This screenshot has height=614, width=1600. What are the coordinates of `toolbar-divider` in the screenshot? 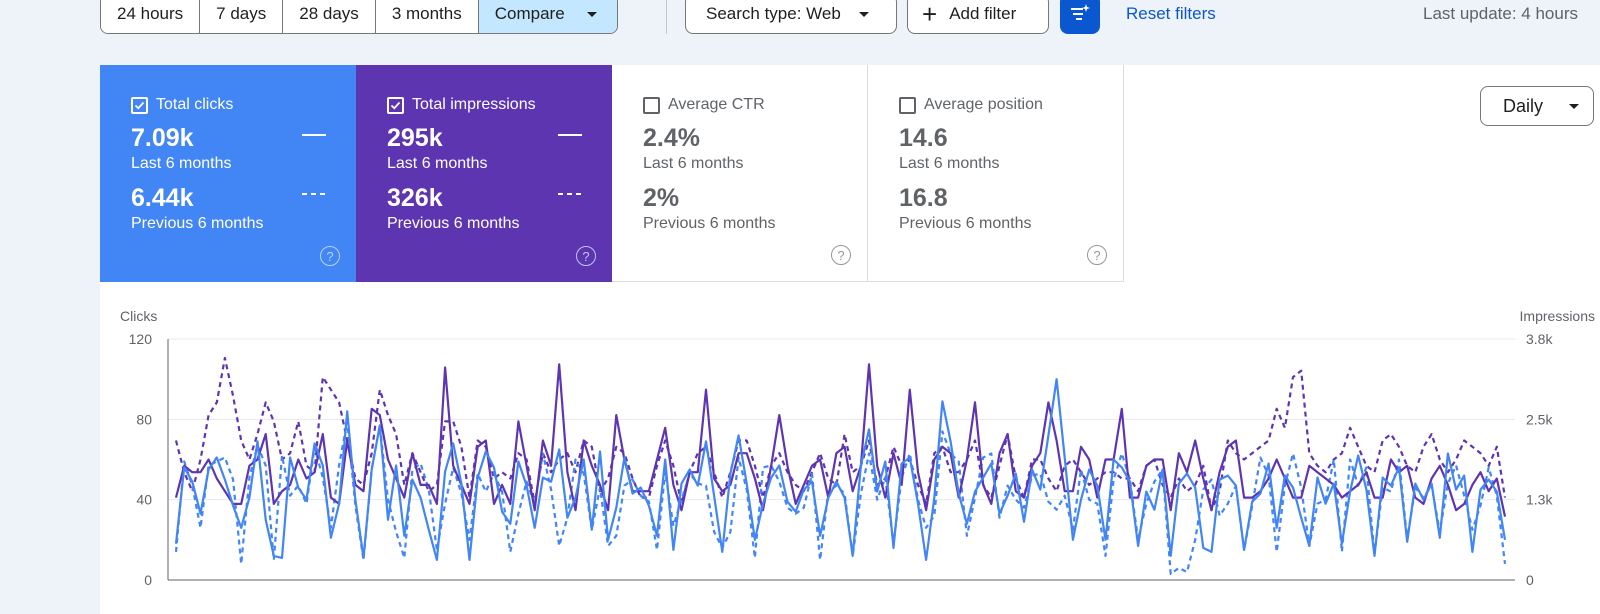 It's located at (666, 17).